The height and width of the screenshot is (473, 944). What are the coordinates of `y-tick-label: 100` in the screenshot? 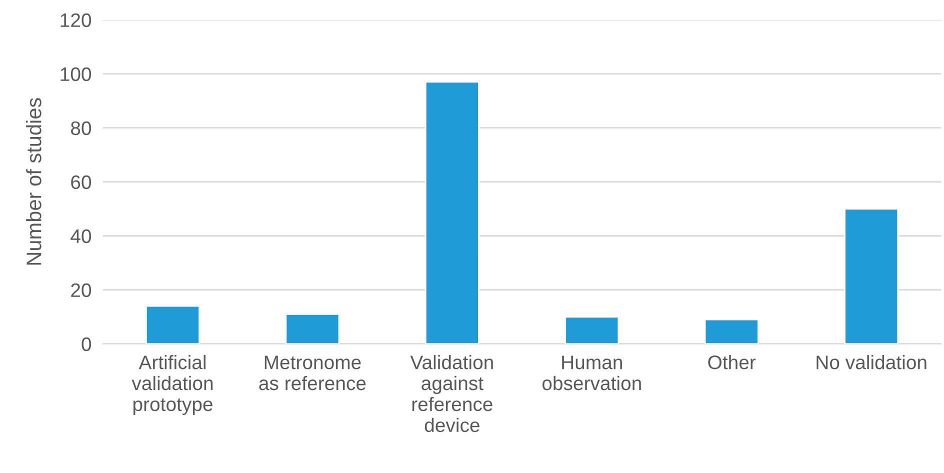 It's located at (76, 74).